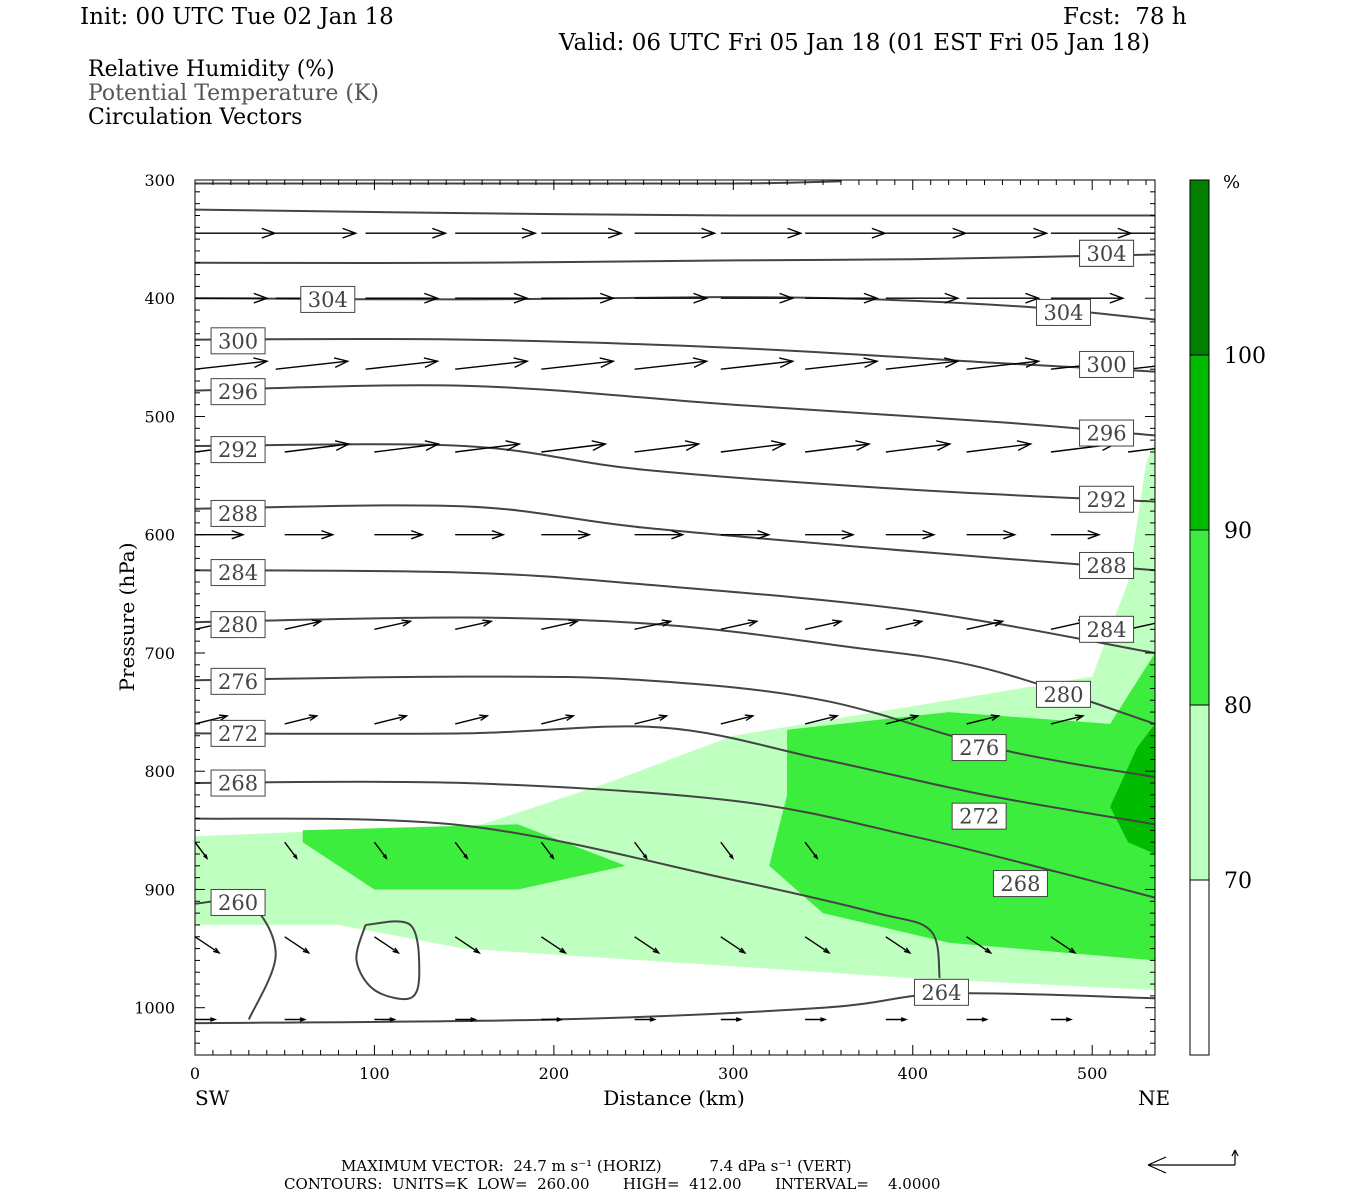 This screenshot has height=1200, width=1350. I want to click on contour-label-text: 300, so click(1107, 365).